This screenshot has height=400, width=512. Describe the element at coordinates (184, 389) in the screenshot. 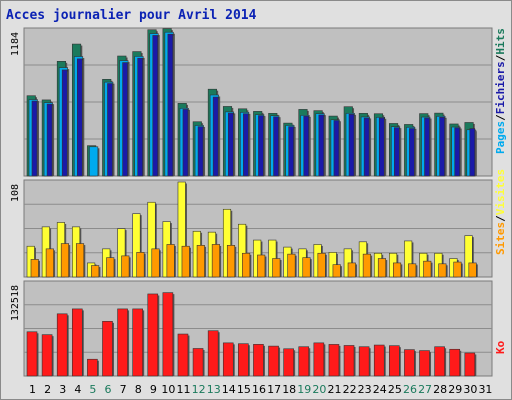

I see `day-label-11: 11` at that location.